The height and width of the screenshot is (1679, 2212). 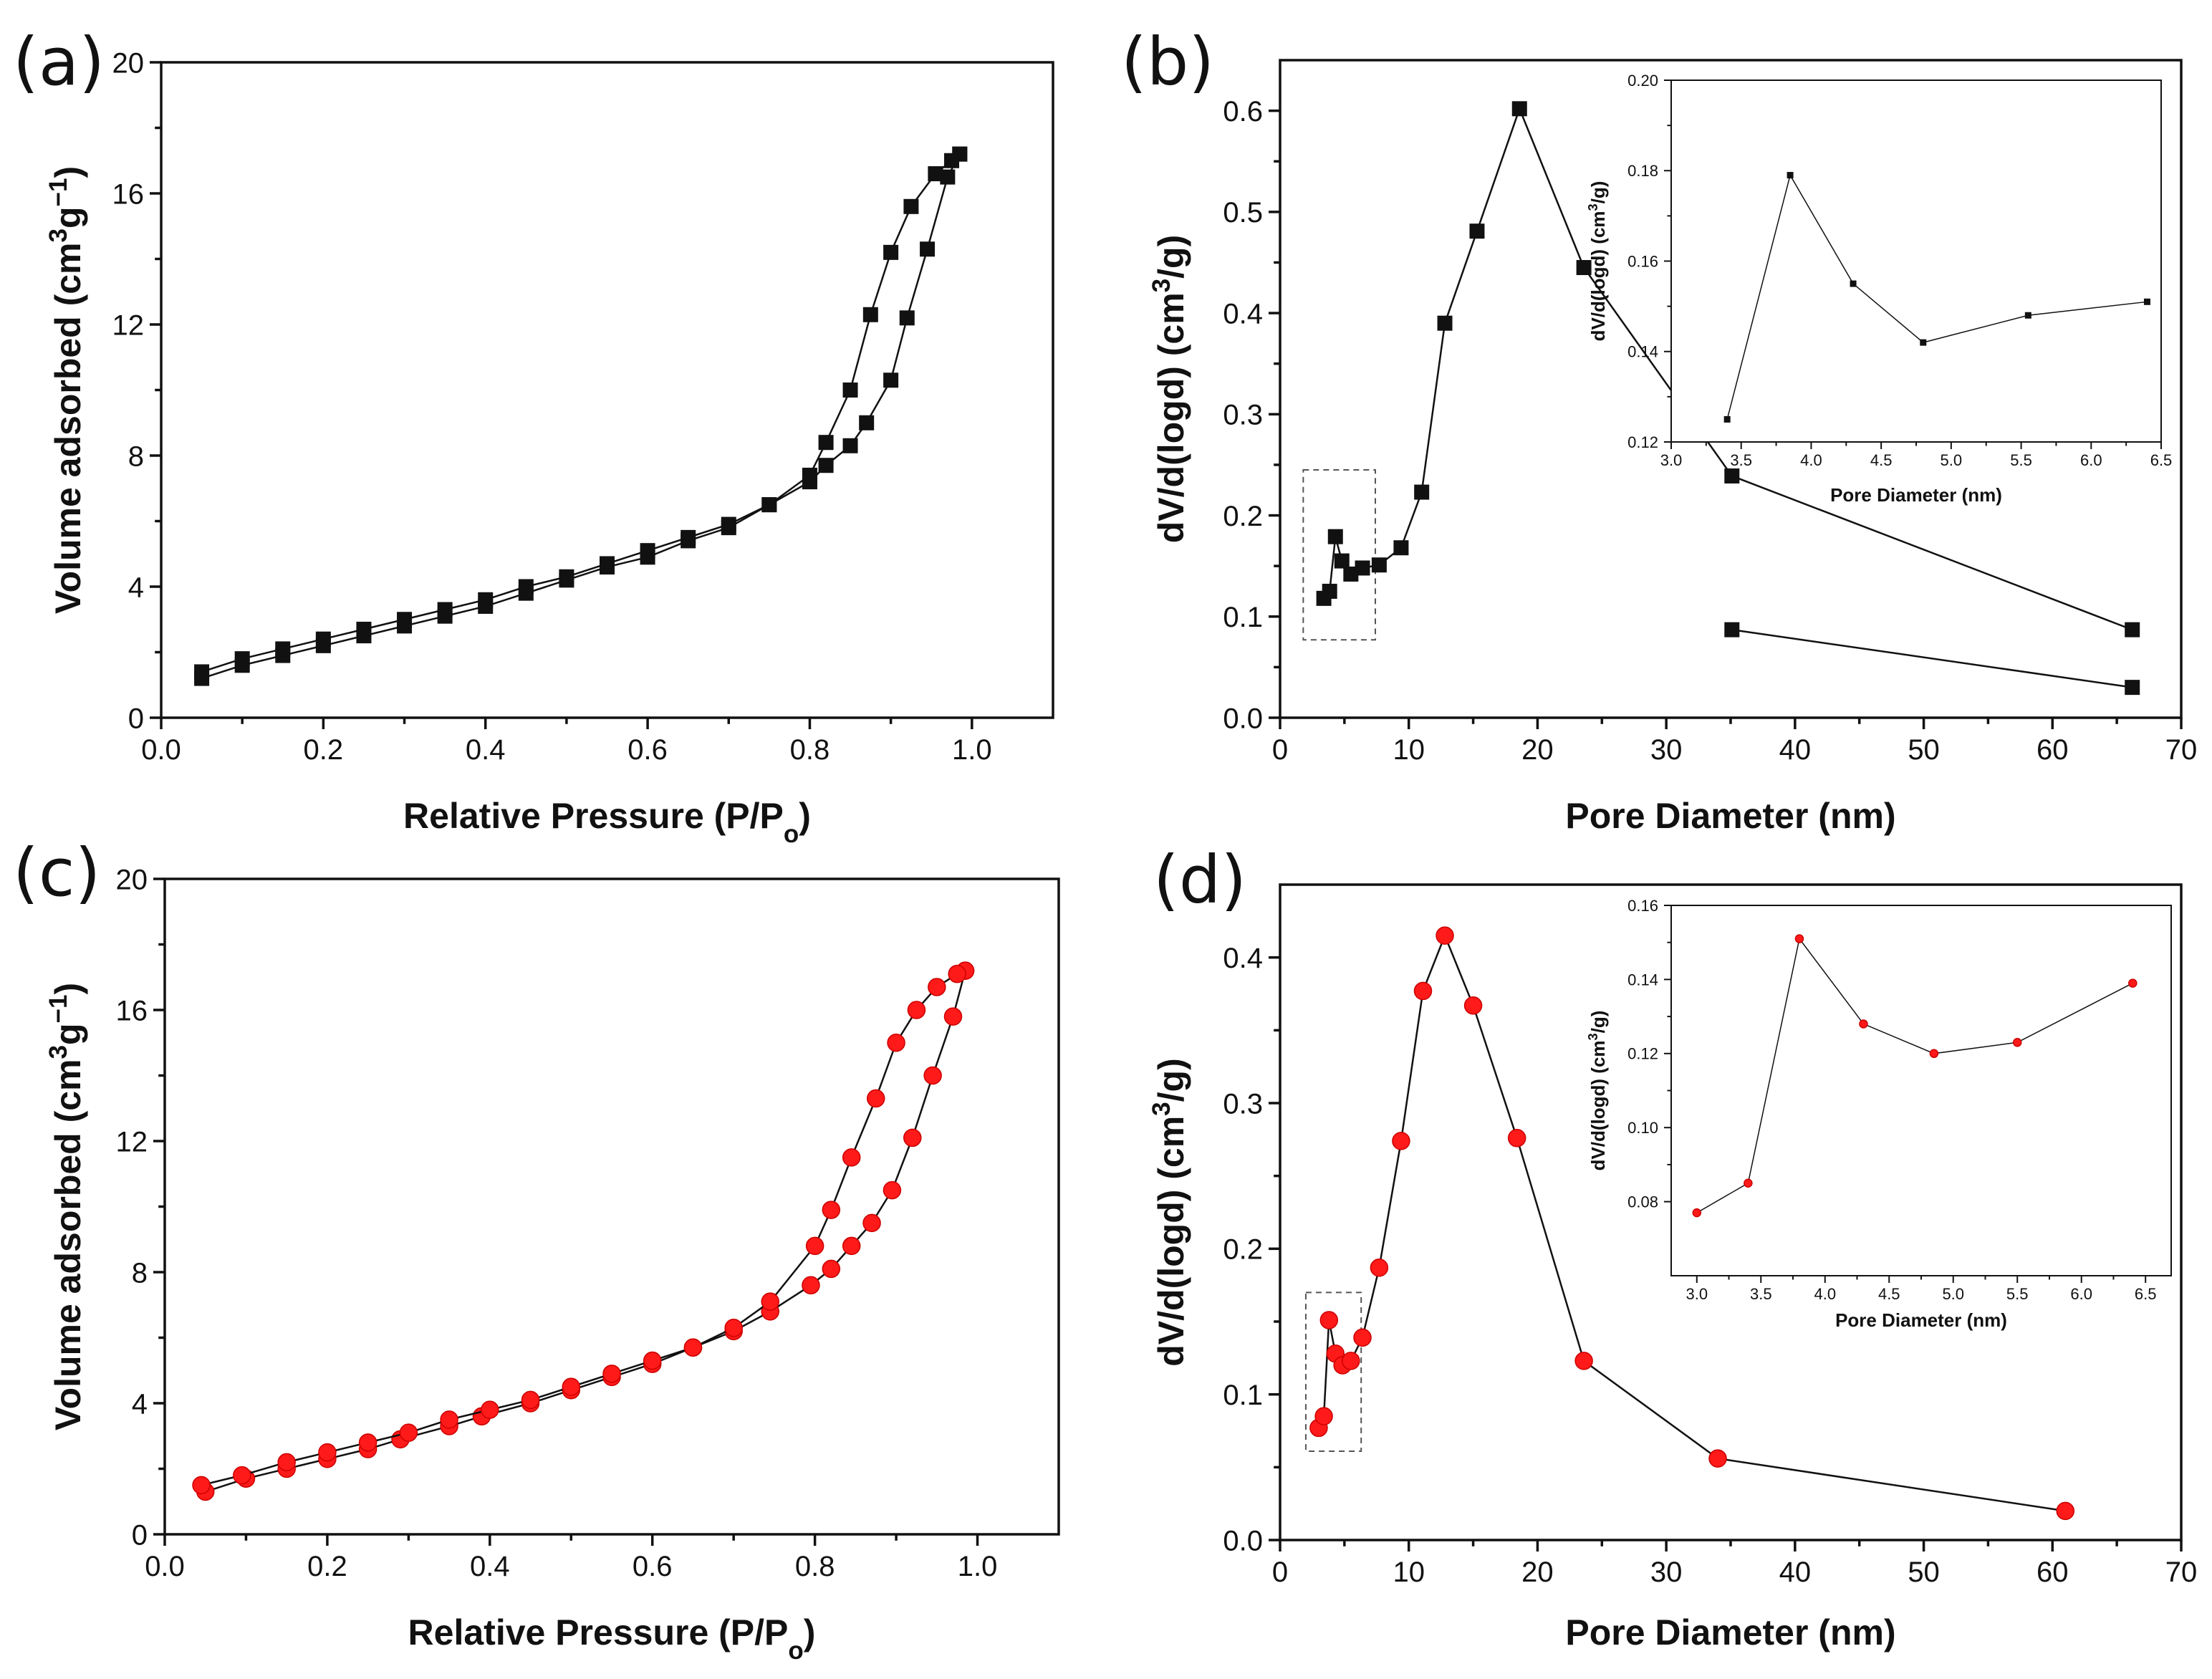 I want to click on x-tick-label: 6.5, so click(x=2161, y=460).